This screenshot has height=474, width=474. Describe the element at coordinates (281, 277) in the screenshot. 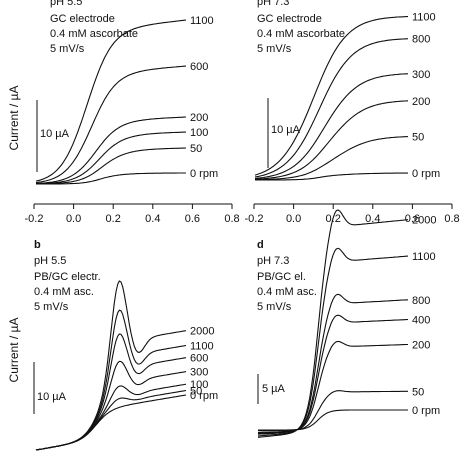

I see `annotation-line: PB/GC el.` at that location.